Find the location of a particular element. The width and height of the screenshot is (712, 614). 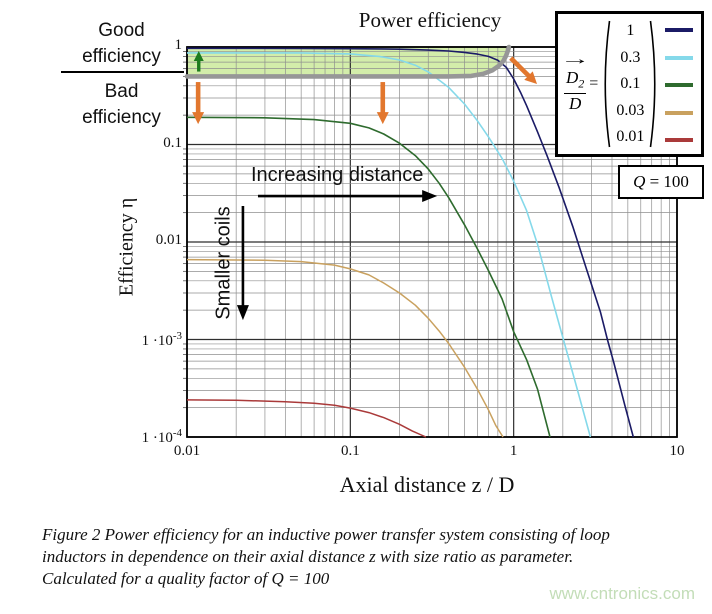

y-tick-label: 1 ·10⁻³ is located at coordinates (161, 339).